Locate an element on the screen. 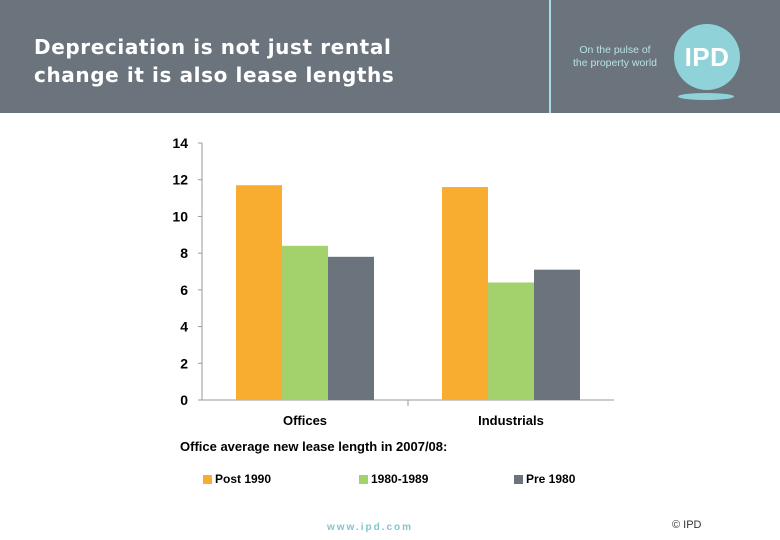  bar-offices-post-1990 is located at coordinates (259, 292).